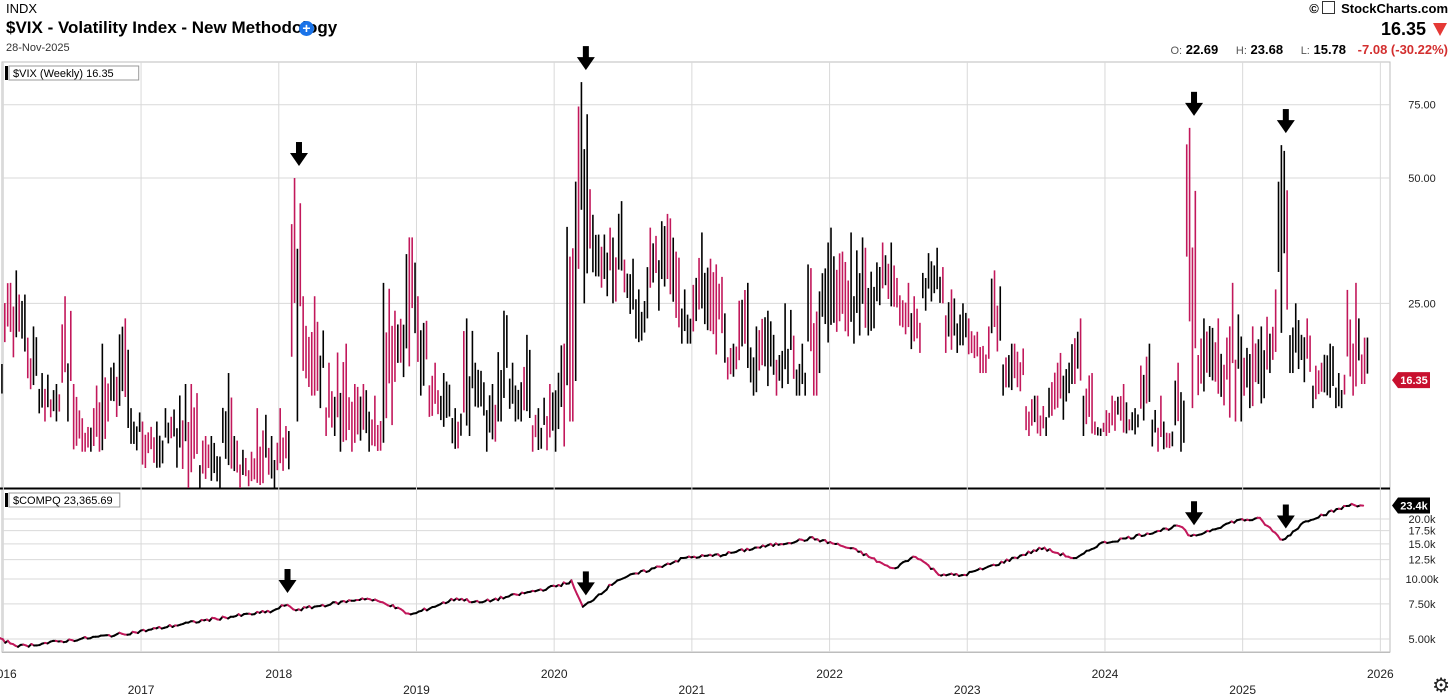 This screenshot has height=700, width=1456. I want to click on compq-last-tag: 23.4k, so click(1411, 505).